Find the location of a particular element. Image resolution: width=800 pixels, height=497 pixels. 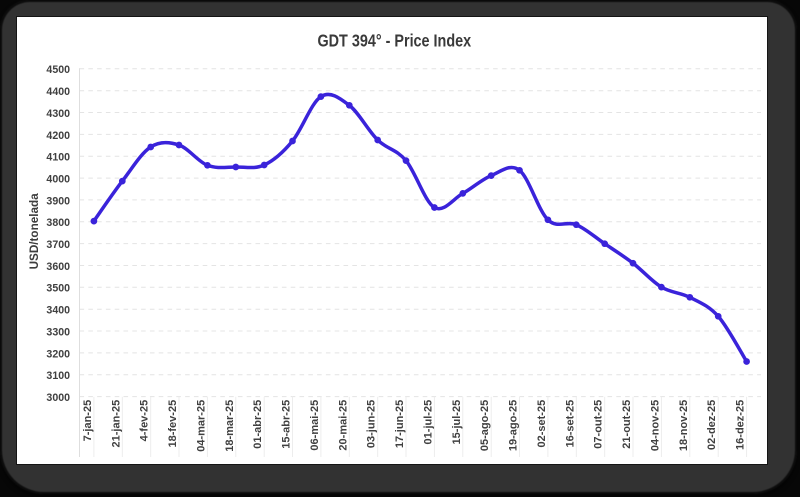

svg-text: 19-ago-25 is located at coordinates (514, 425).